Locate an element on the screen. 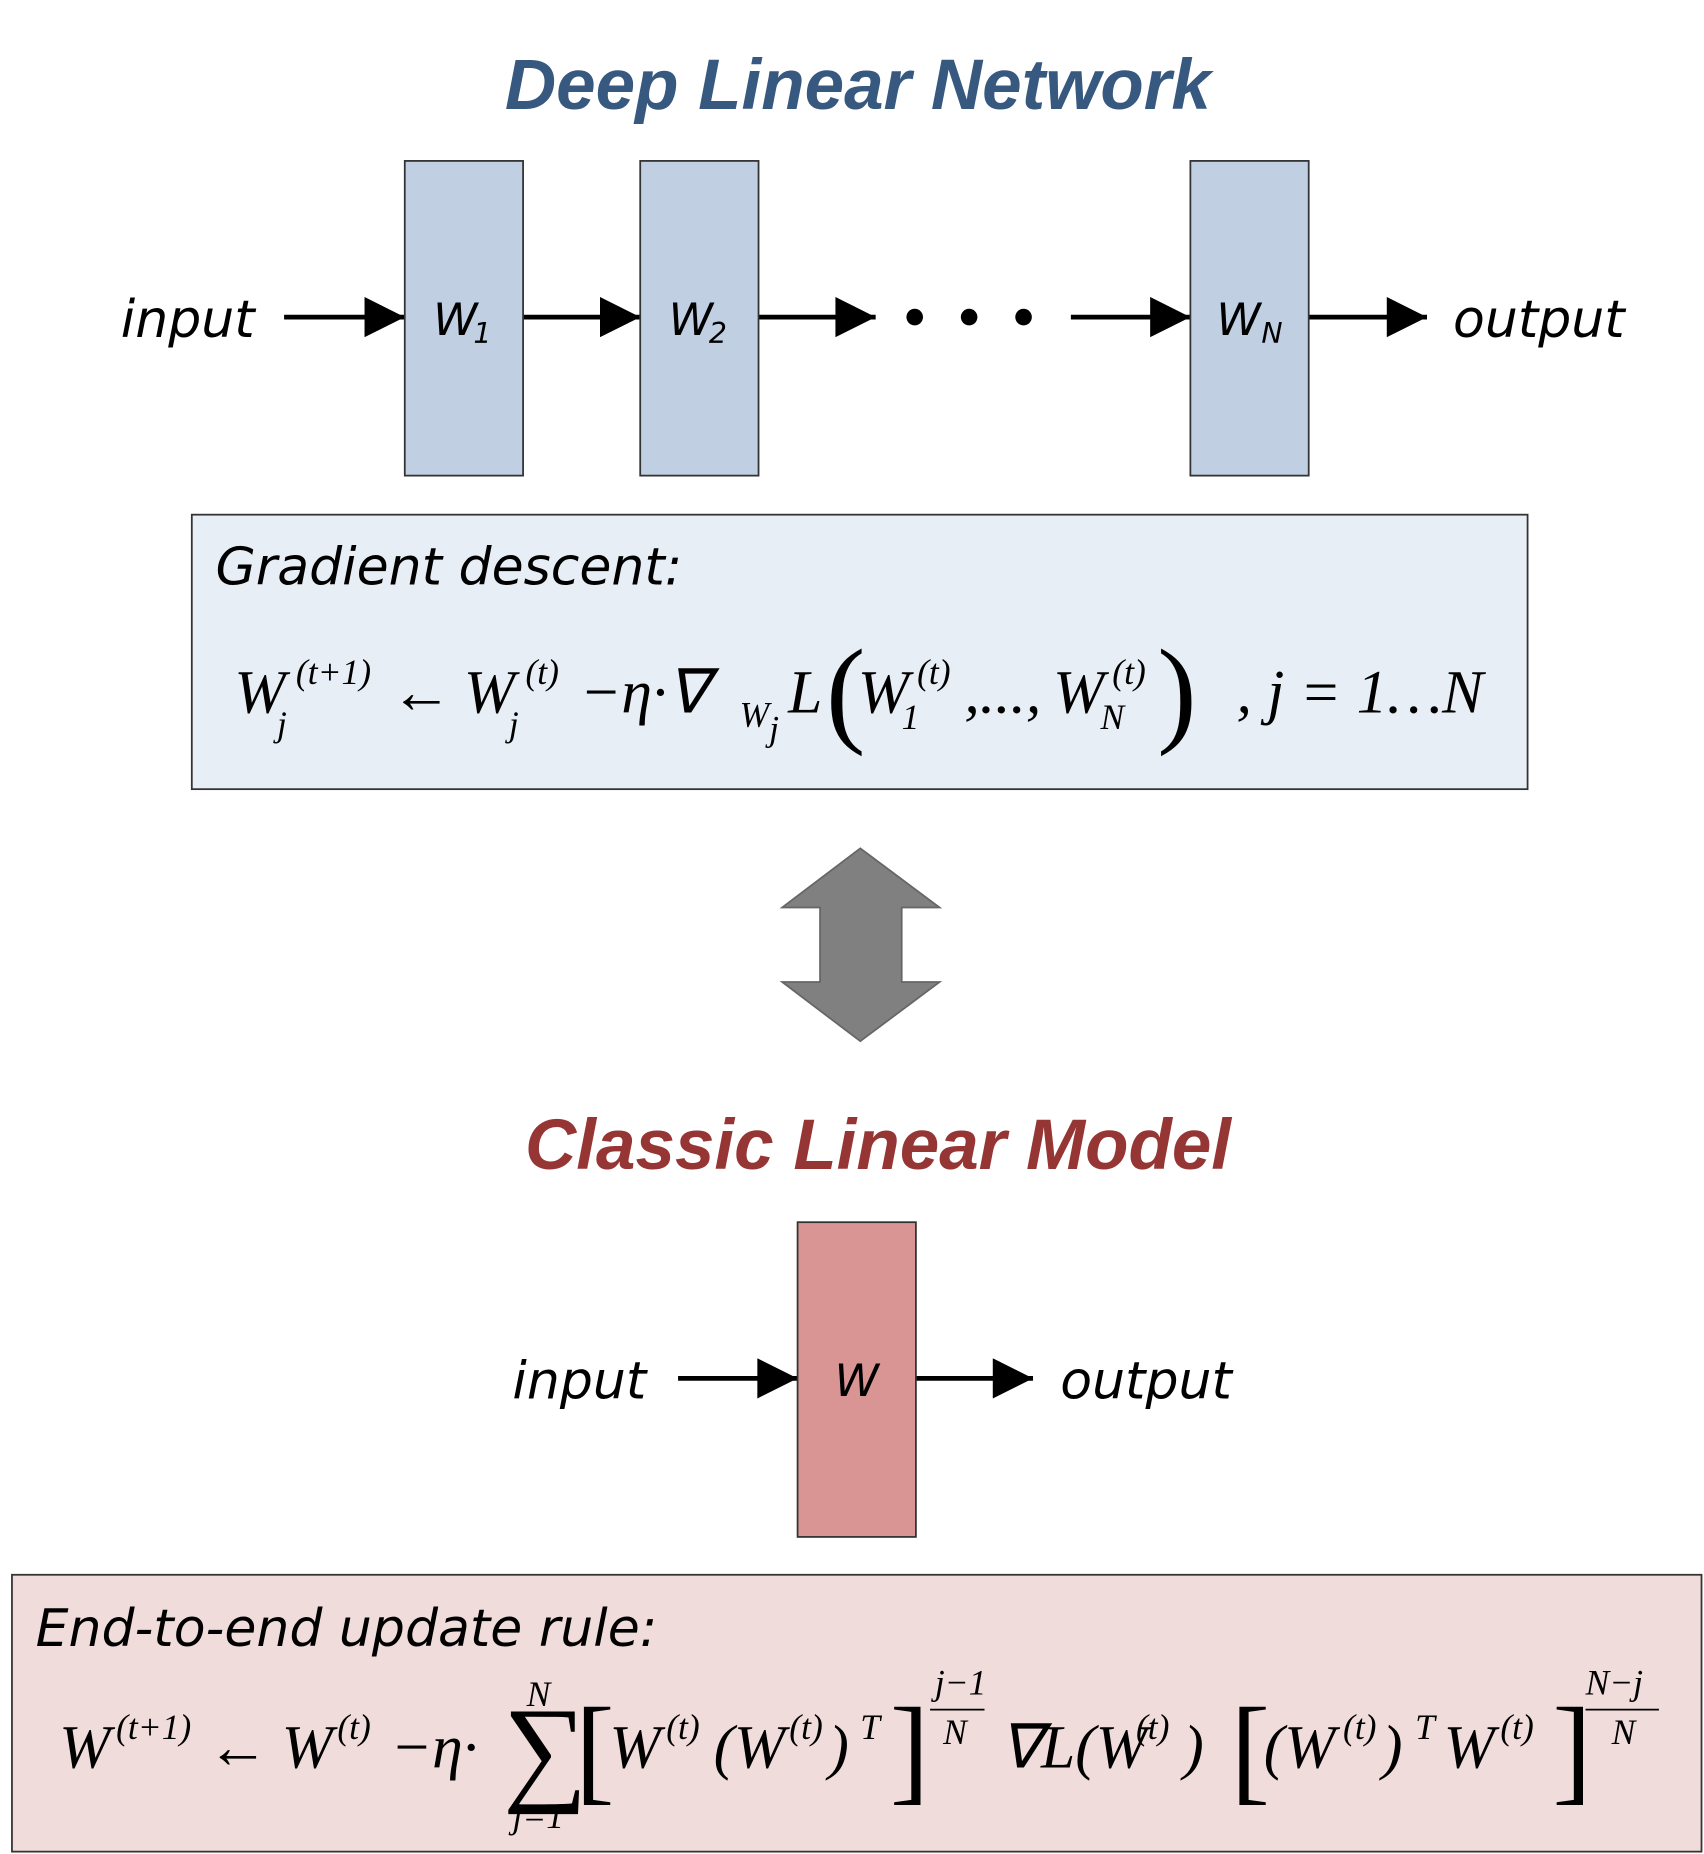 This screenshot has width=1704, height=1854. gradient-box is located at coordinates (859, 652).